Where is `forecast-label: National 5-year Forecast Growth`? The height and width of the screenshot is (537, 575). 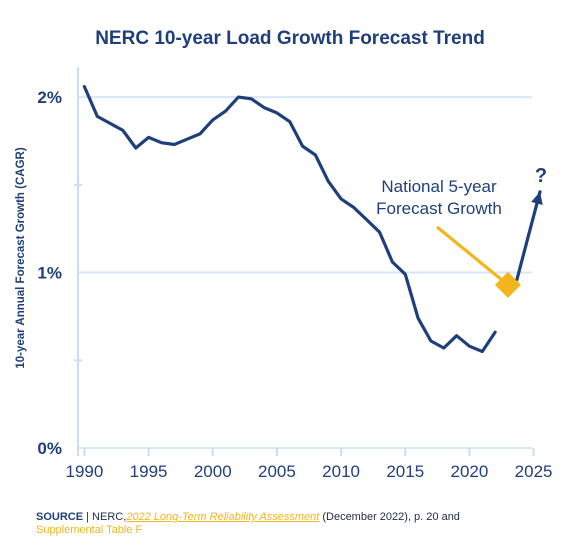 forecast-label: National 5-year Forecast Growth is located at coordinates (439, 197).